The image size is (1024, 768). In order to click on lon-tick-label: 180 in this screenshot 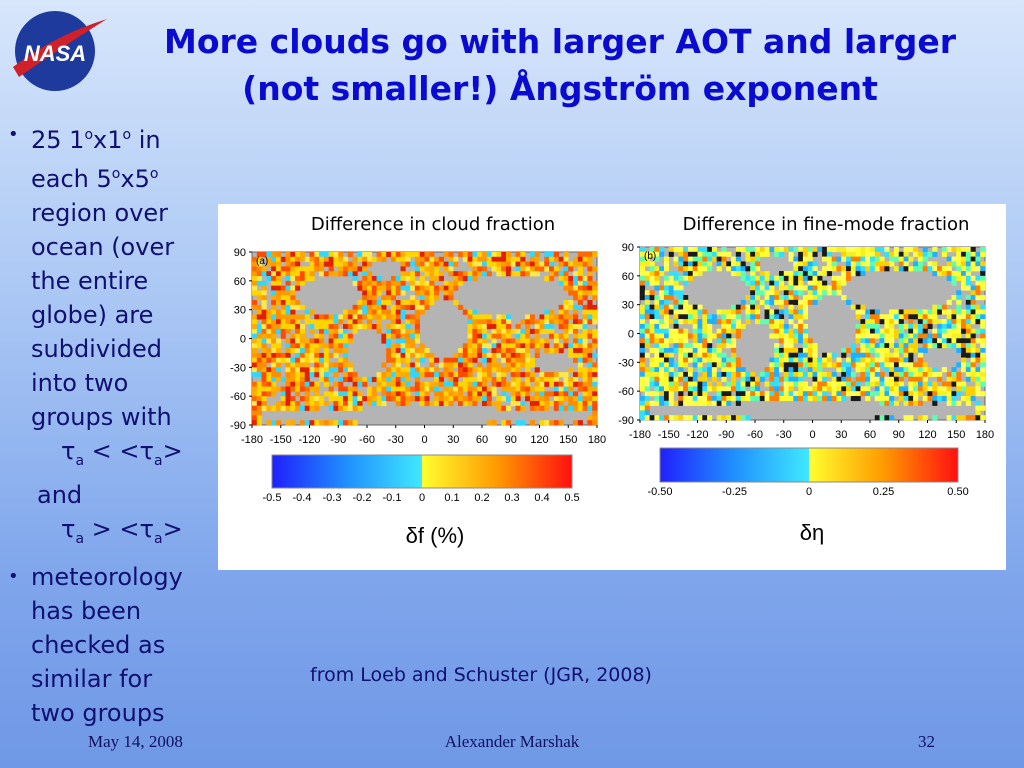, I will do `click(597, 440)`.